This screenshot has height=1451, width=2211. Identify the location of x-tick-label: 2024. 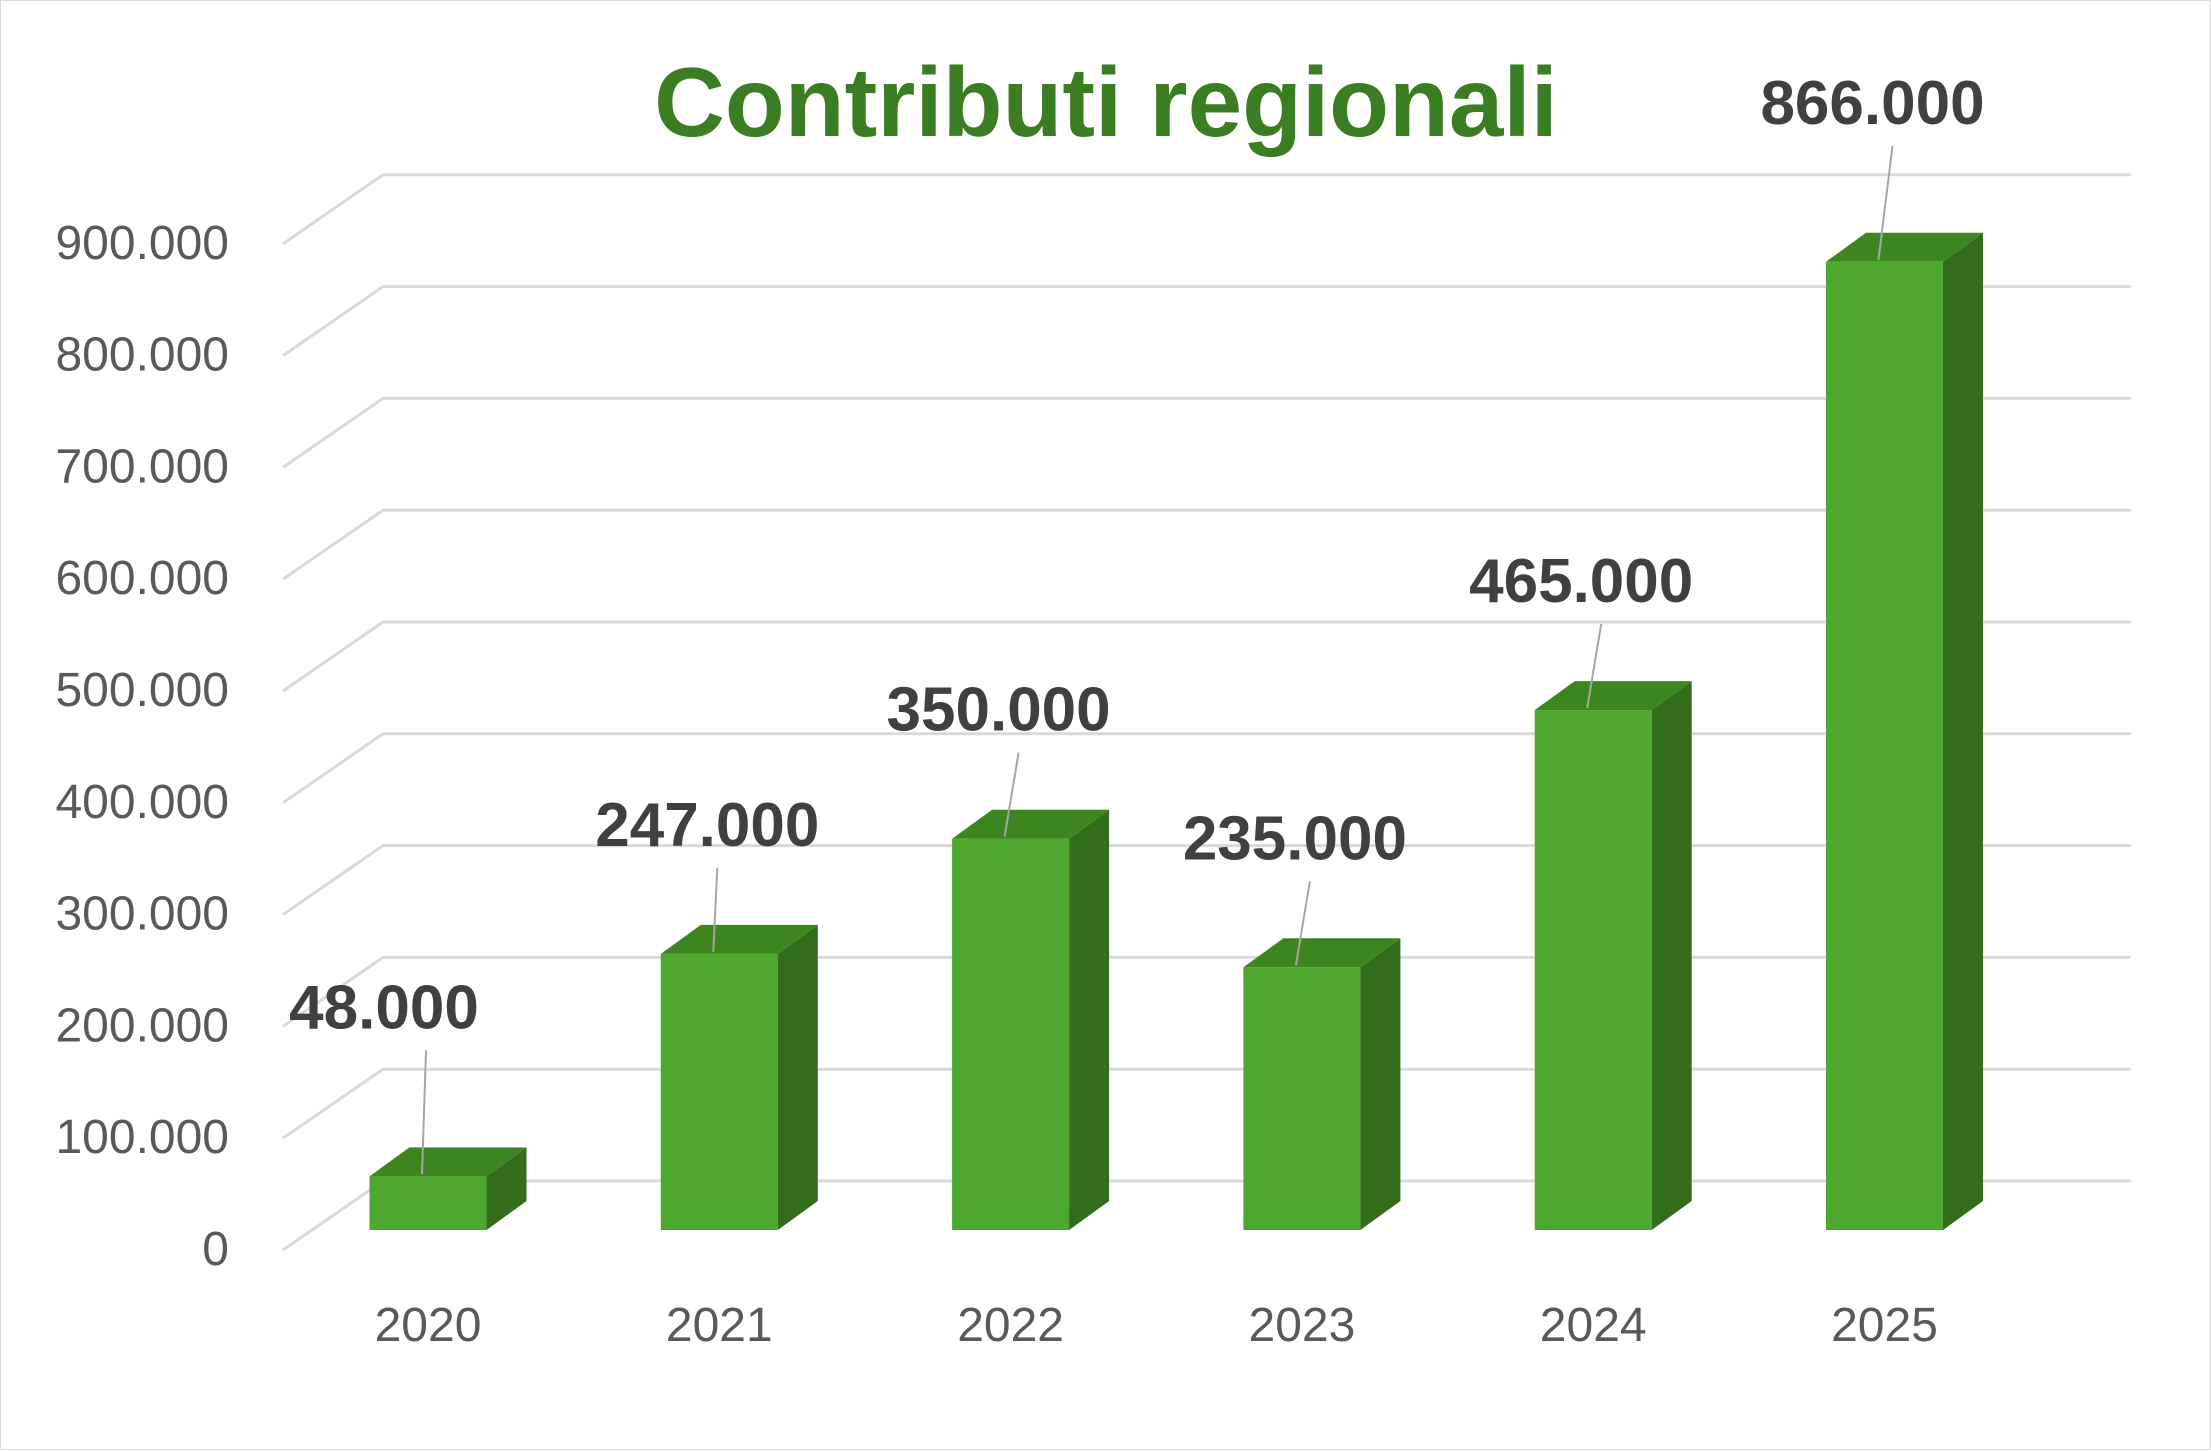
(1593, 1325).